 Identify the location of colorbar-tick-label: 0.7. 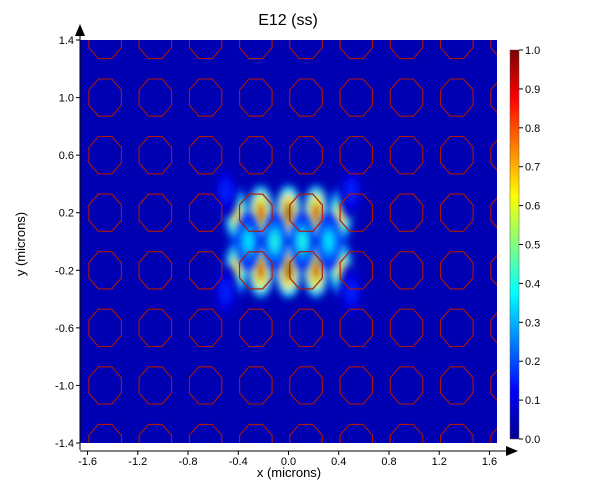
(532, 168).